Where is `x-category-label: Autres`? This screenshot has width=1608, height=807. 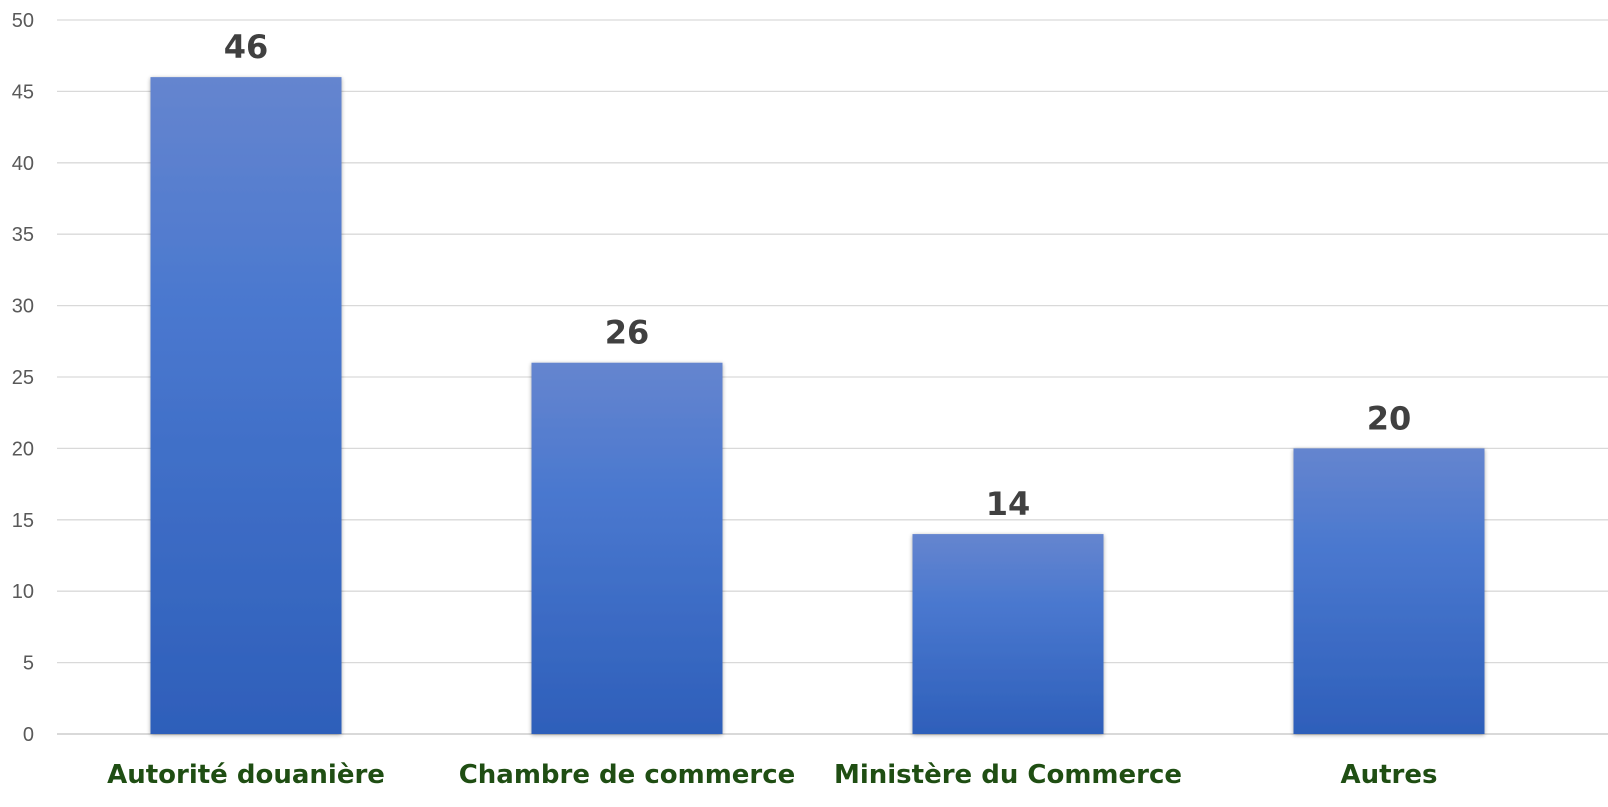
x-category-label: Autres is located at coordinates (1389, 775).